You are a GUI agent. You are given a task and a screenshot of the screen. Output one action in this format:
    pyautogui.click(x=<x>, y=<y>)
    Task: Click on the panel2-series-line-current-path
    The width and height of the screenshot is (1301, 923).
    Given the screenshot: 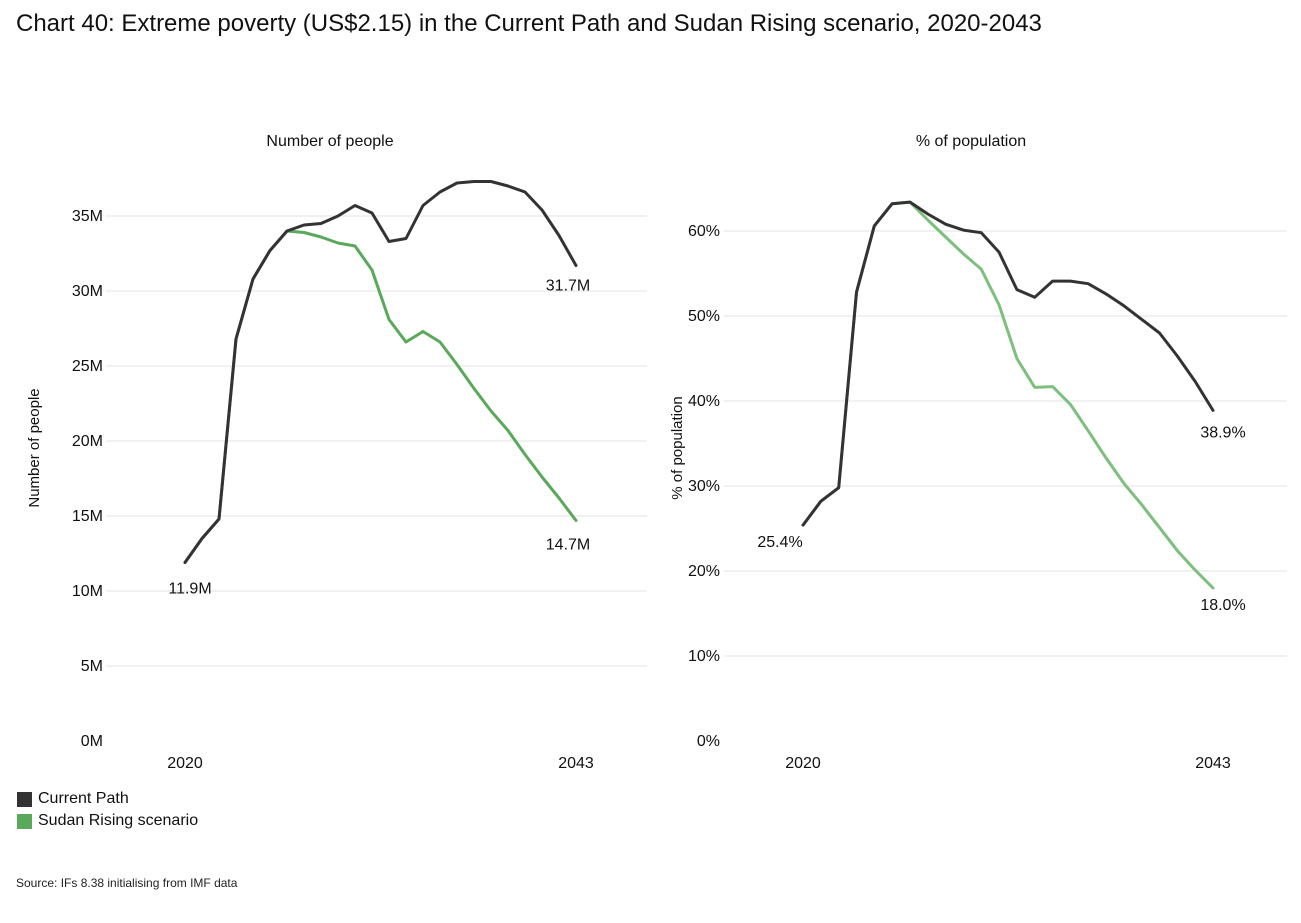 What is the action you would take?
    pyautogui.click(x=1008, y=363)
    